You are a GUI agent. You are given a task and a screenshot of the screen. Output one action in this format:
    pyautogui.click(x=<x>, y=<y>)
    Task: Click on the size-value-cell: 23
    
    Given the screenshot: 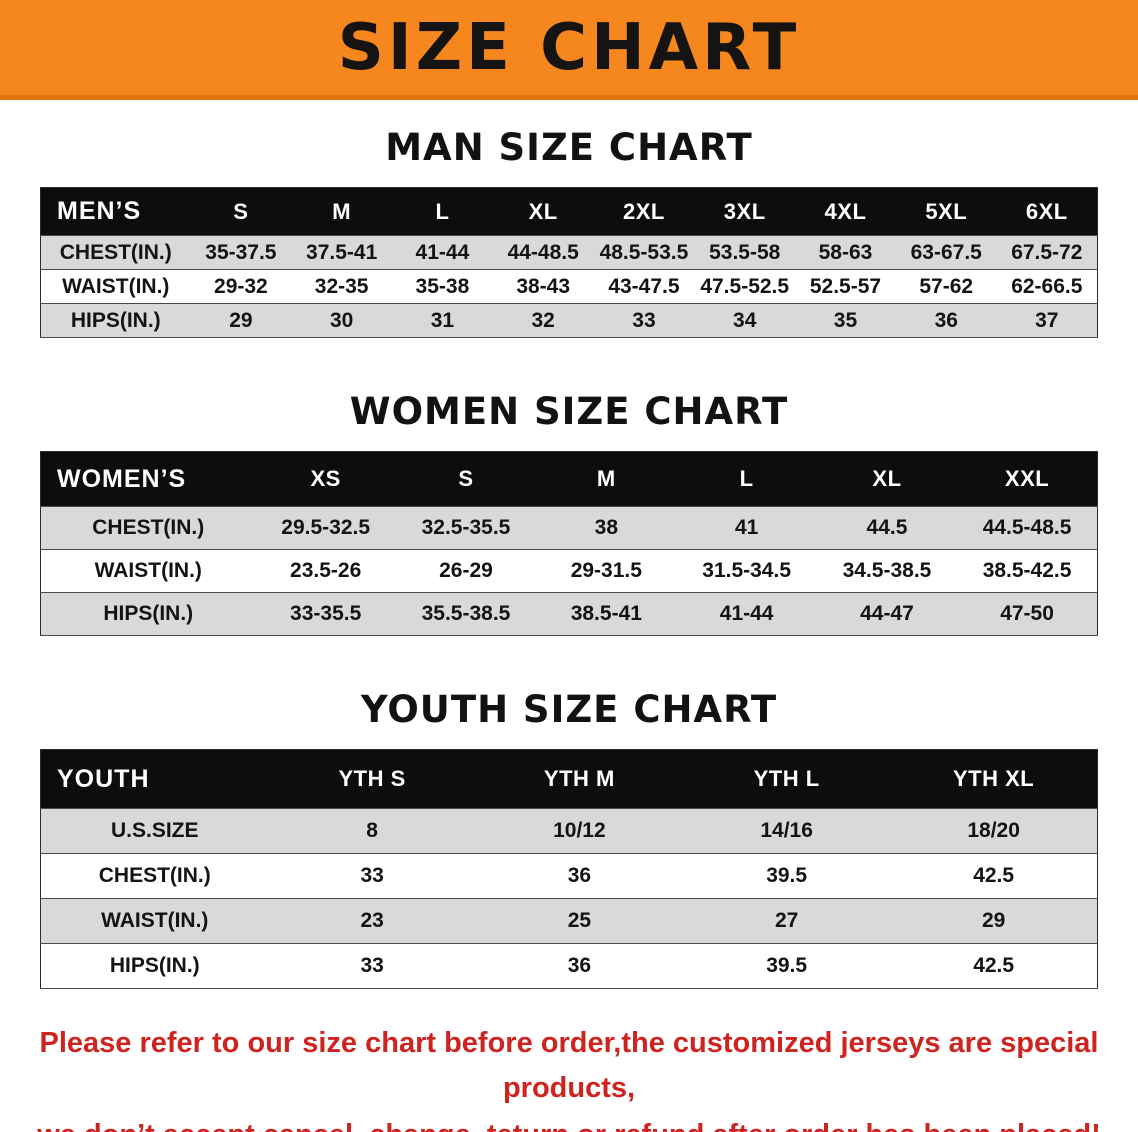 What is the action you would take?
    pyautogui.click(x=372, y=921)
    